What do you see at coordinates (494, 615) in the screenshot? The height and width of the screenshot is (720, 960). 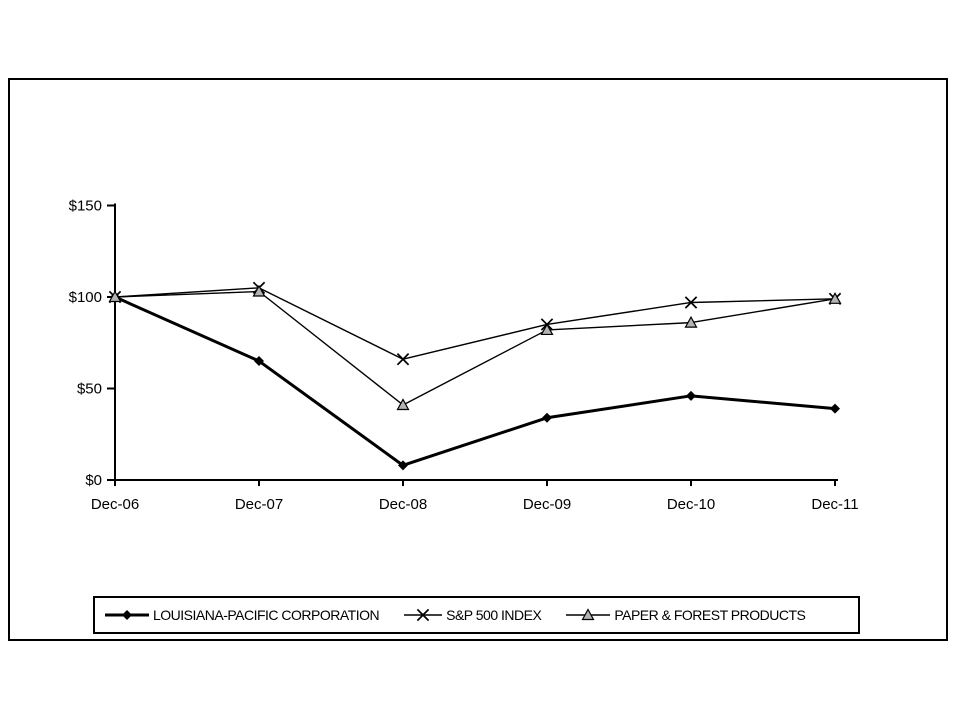 I see `legend-label: S&P 500 INDEX` at bounding box center [494, 615].